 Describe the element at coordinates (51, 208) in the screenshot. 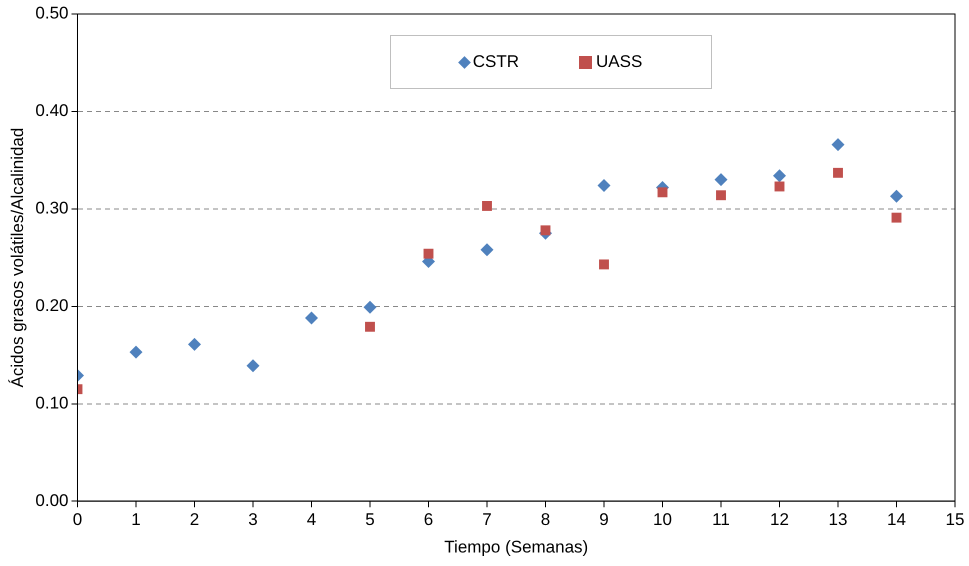

I see `y-tick-label: 0.30` at that location.